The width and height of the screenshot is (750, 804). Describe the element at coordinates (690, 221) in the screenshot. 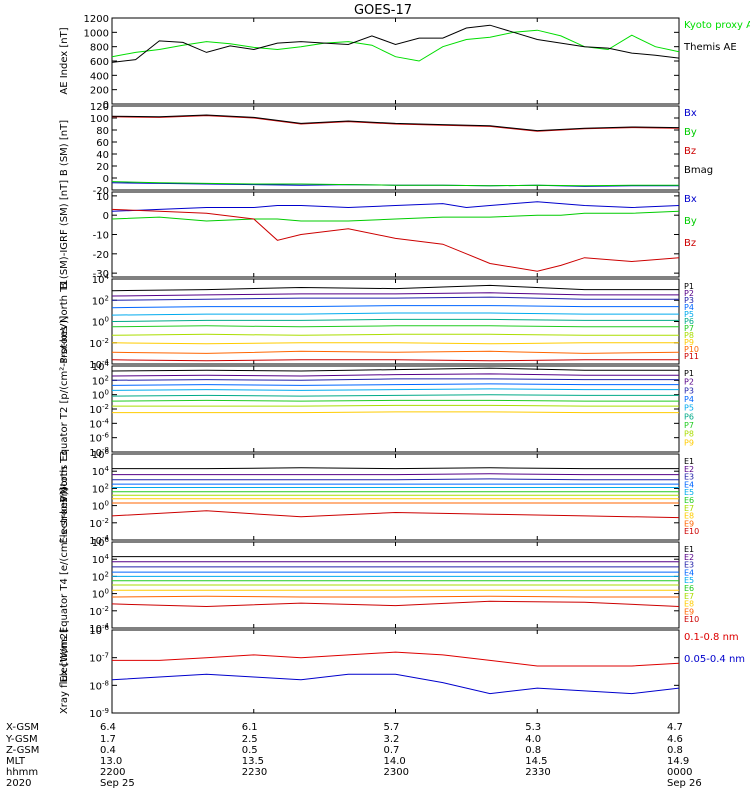

I see `legend-entry: By` at that location.